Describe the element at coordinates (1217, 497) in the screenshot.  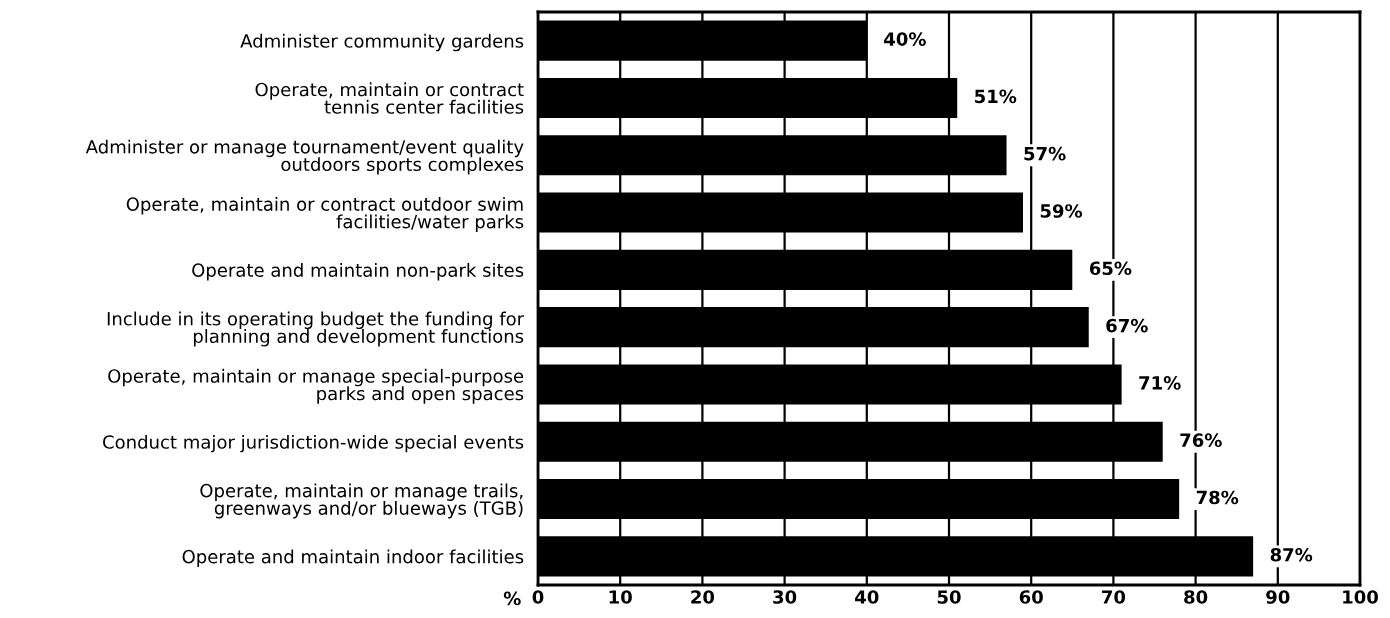
I see `data-label: 78%` at that location.